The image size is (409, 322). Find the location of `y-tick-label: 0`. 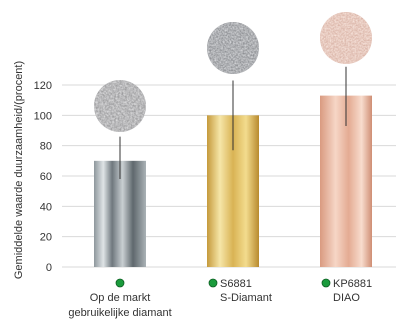

y-tick-label: 0 is located at coordinates (49, 268).